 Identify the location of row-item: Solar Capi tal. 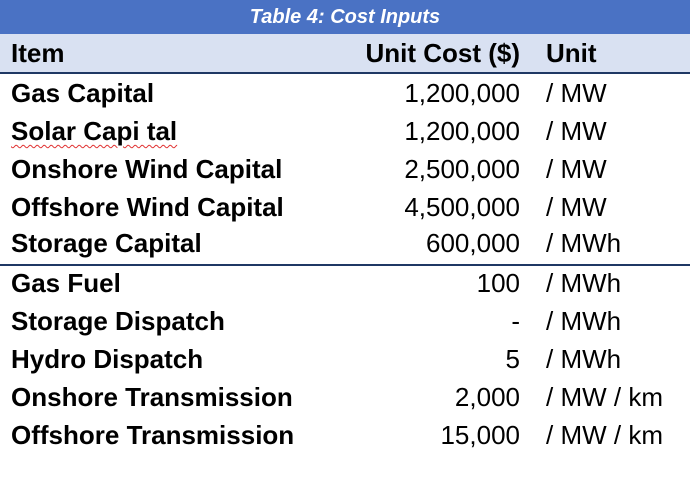
(94, 131).